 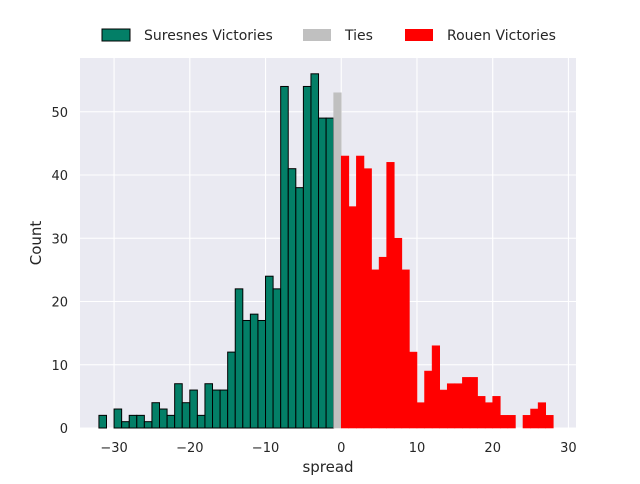 I want to click on x-axis-label: spread, so click(x=327, y=467).